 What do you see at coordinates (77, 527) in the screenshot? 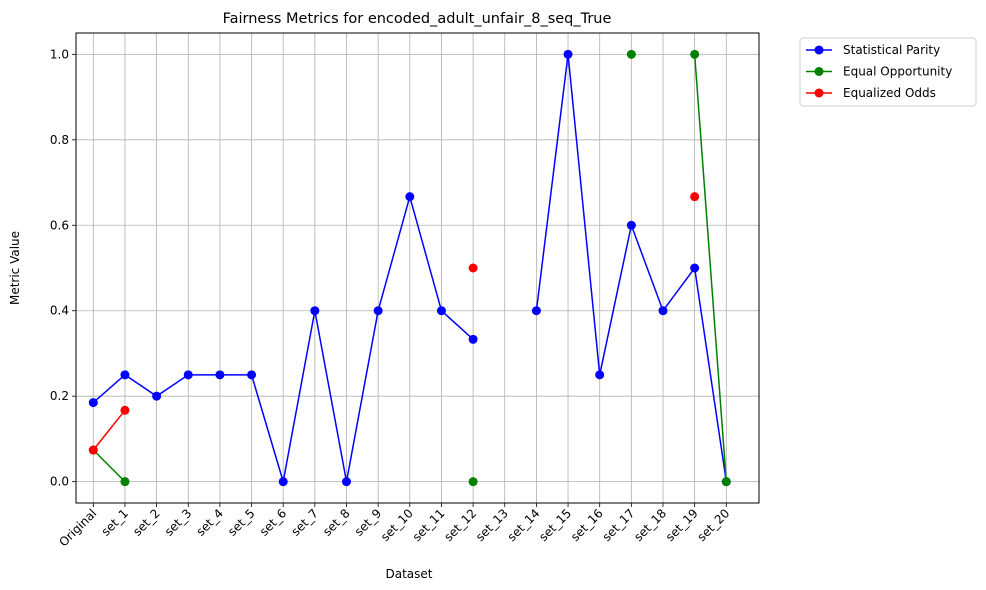
I see `x-tick-label: Original` at bounding box center [77, 527].